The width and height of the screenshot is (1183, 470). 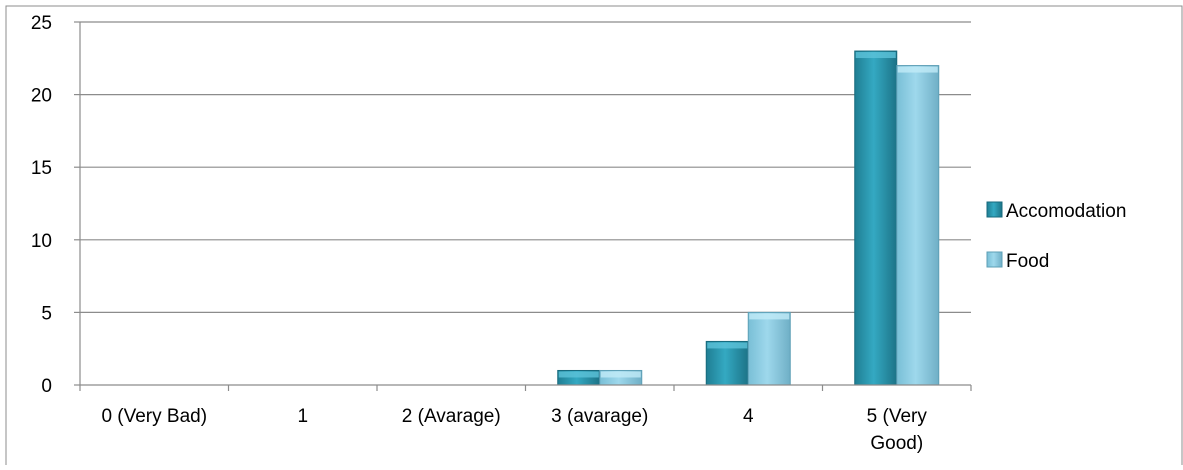 What do you see at coordinates (41, 241) in the screenshot?
I see `y-tick-label: 10` at bounding box center [41, 241].